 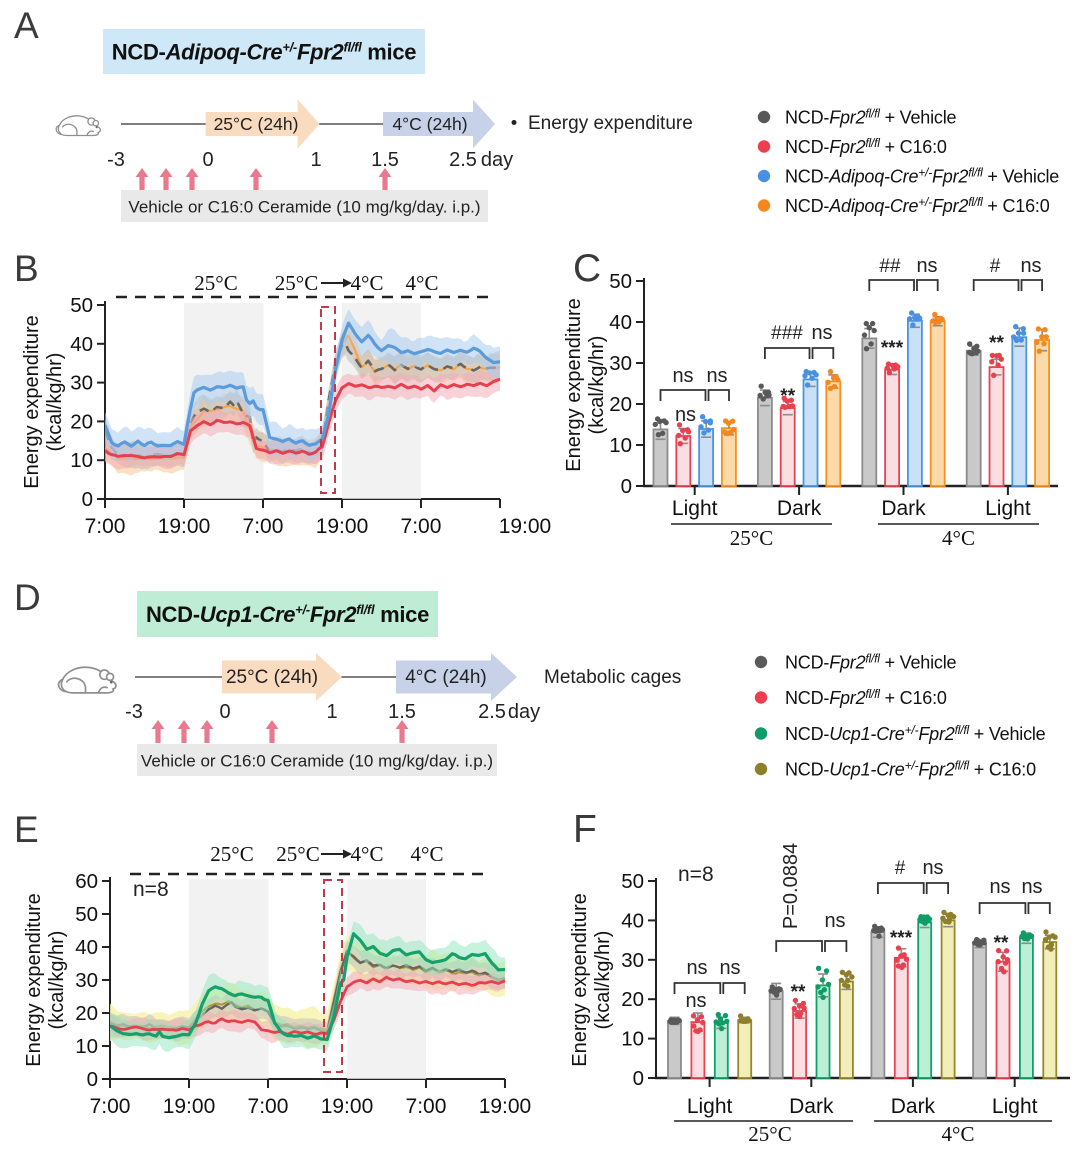 I want to click on svg-text: P=0.0884, so click(x=791, y=886).